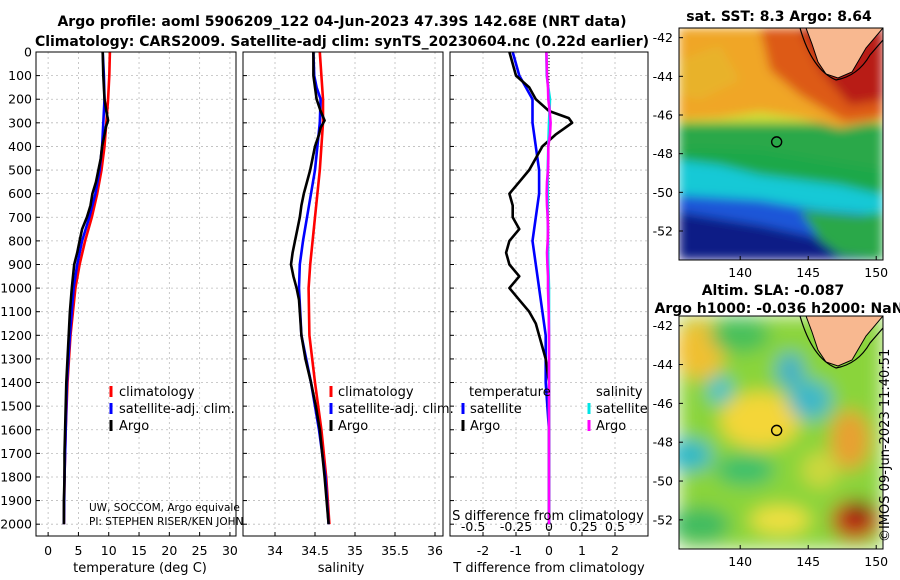 The height and width of the screenshot is (580, 900). Describe the element at coordinates (16, 288) in the screenshot. I see `y-tick-label: 1000` at that location.